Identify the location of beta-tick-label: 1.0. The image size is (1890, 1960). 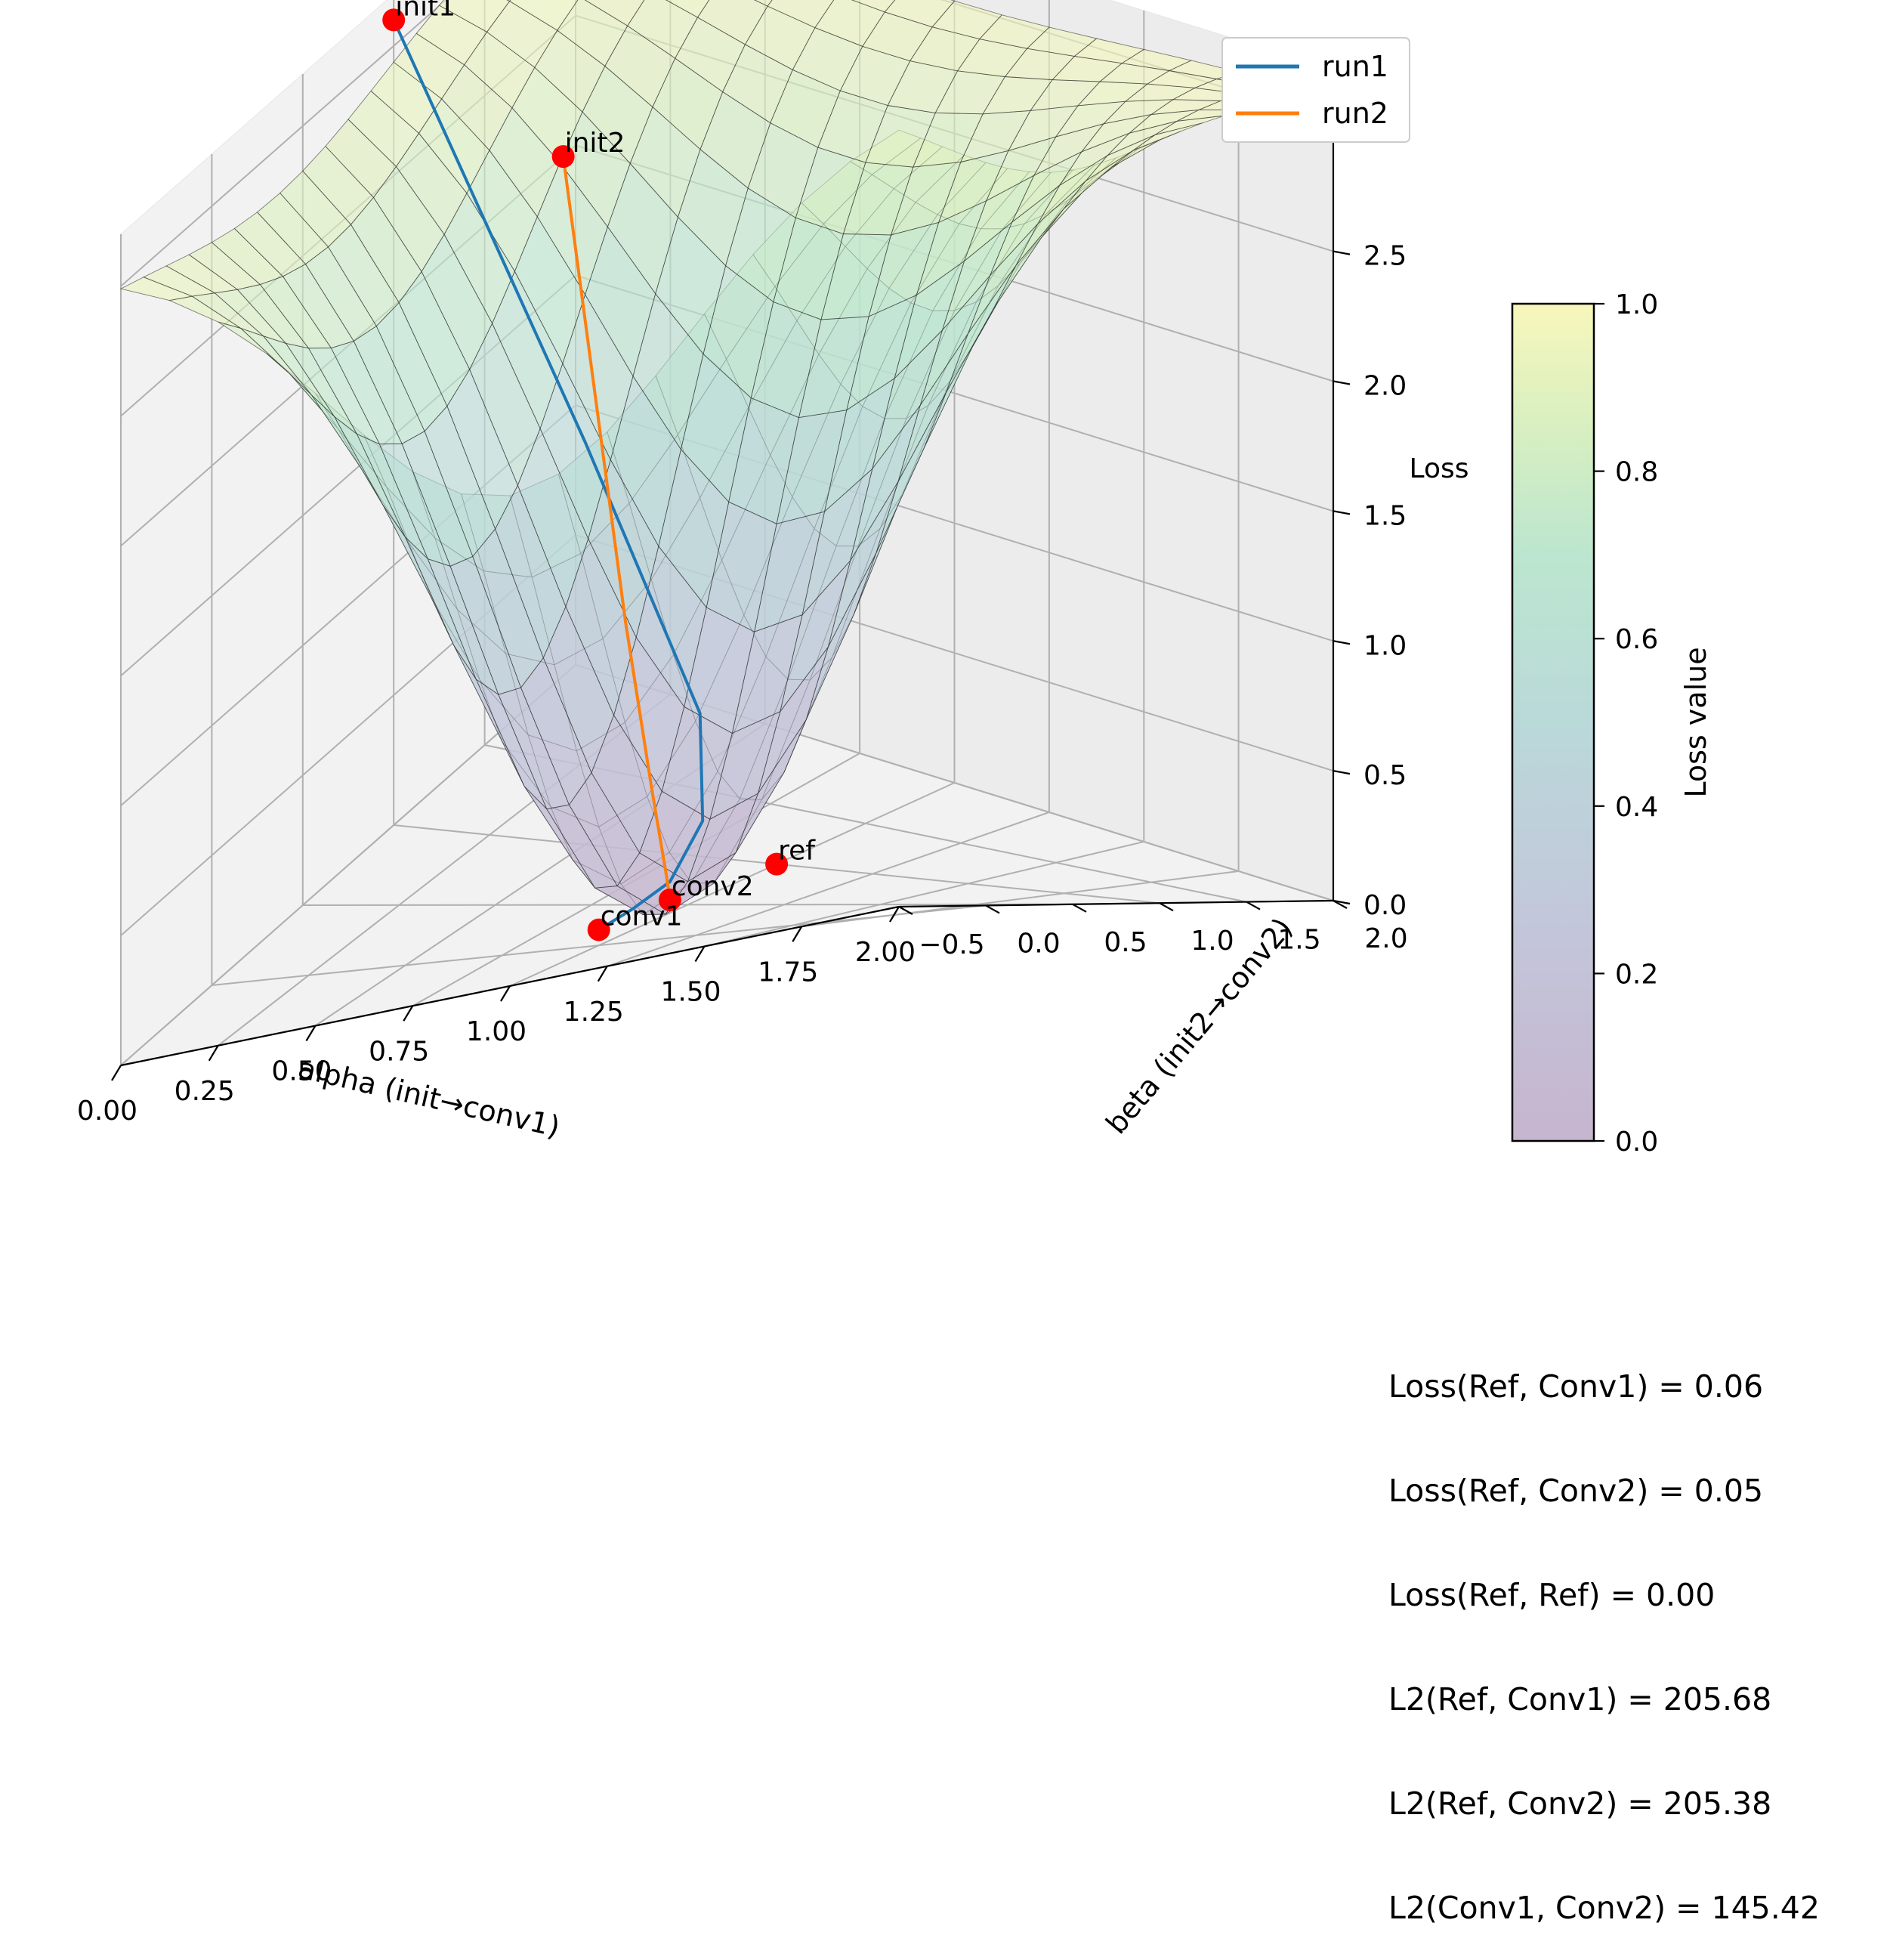
(1212, 941).